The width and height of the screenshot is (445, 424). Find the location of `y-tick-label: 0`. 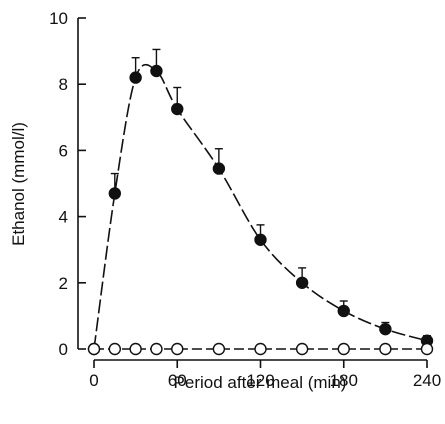

y-tick-label: 0 is located at coordinates (63, 349).